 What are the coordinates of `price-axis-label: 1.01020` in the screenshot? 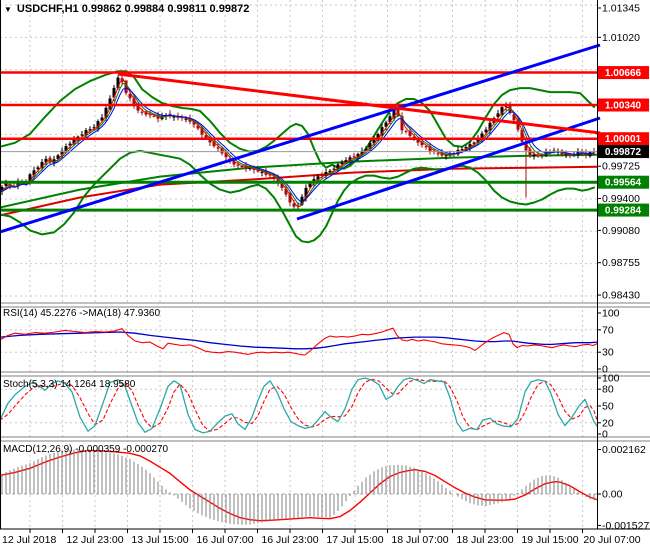 It's located at (621, 38).